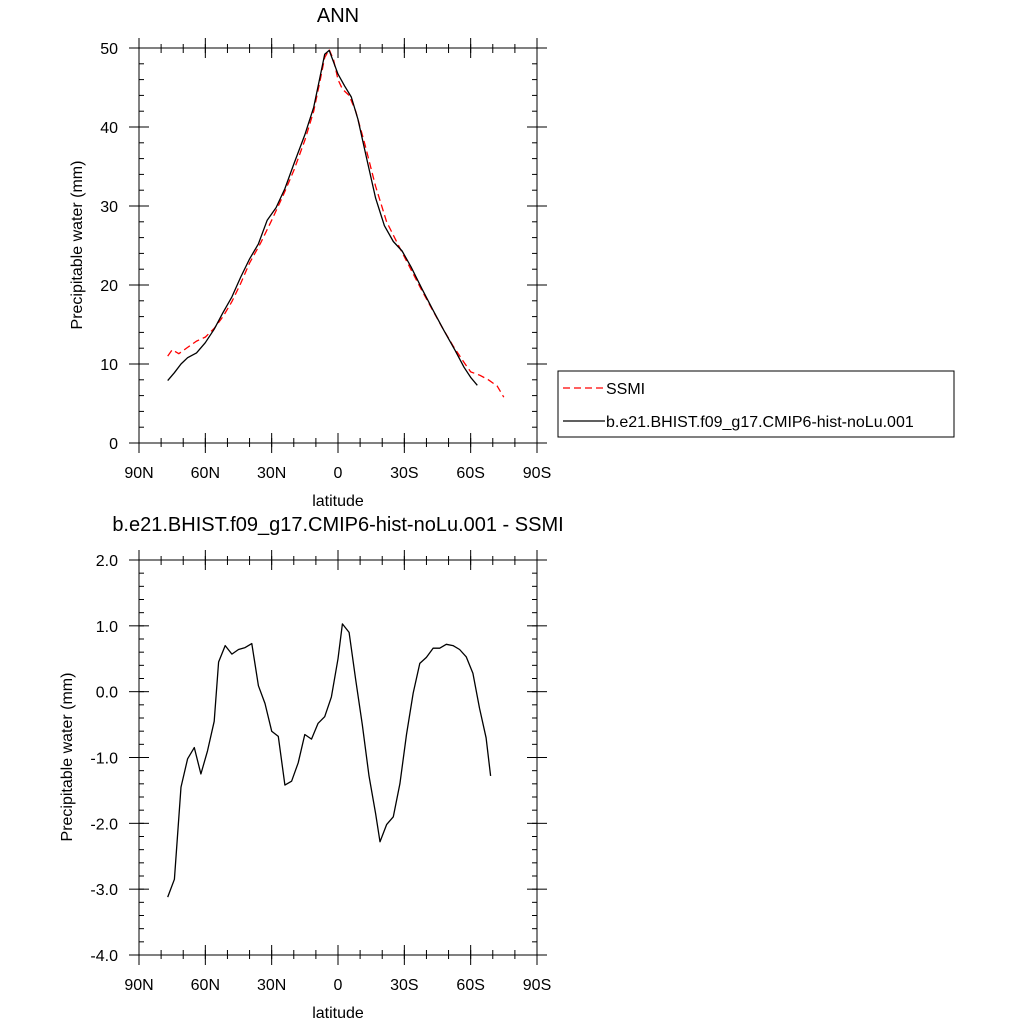 This screenshot has width=1024, height=1024. What do you see at coordinates (107, 627) in the screenshot?
I see `y-tick-label: 1.0` at bounding box center [107, 627].